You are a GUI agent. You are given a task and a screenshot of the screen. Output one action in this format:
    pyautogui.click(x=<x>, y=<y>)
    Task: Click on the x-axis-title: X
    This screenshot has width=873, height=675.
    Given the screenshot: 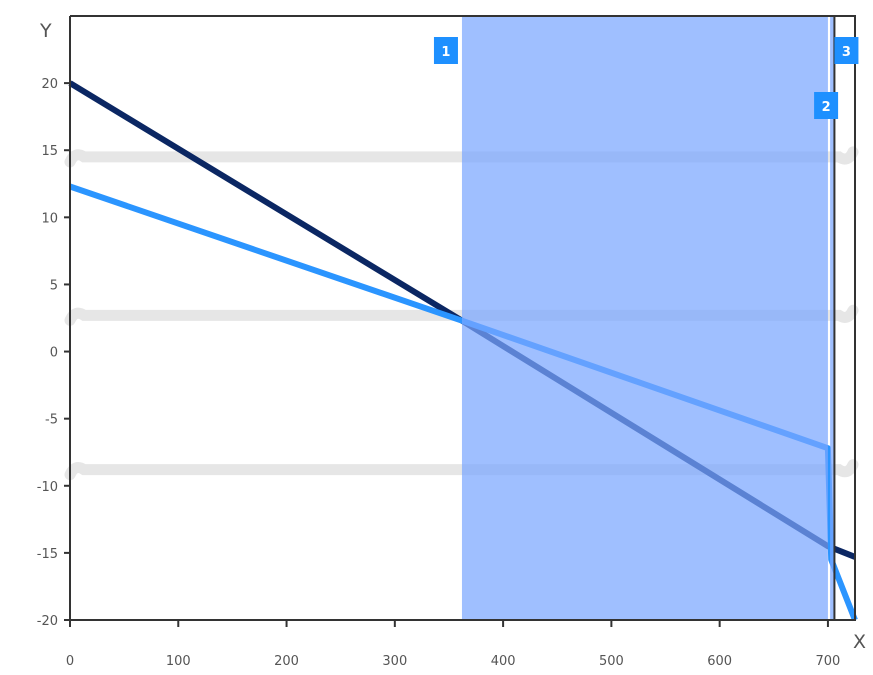 What is the action you would take?
    pyautogui.click(x=859, y=642)
    